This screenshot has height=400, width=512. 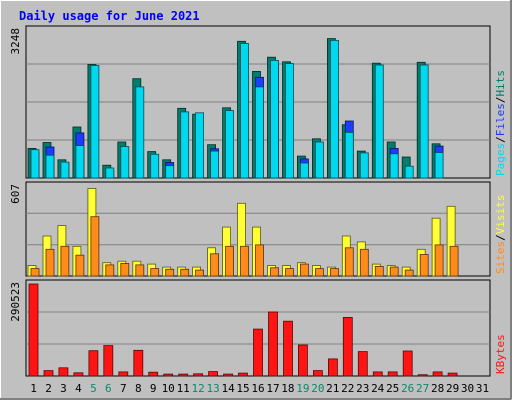 I want to click on bar-sites: Day 29 Sites 200, so click(x=454, y=261).